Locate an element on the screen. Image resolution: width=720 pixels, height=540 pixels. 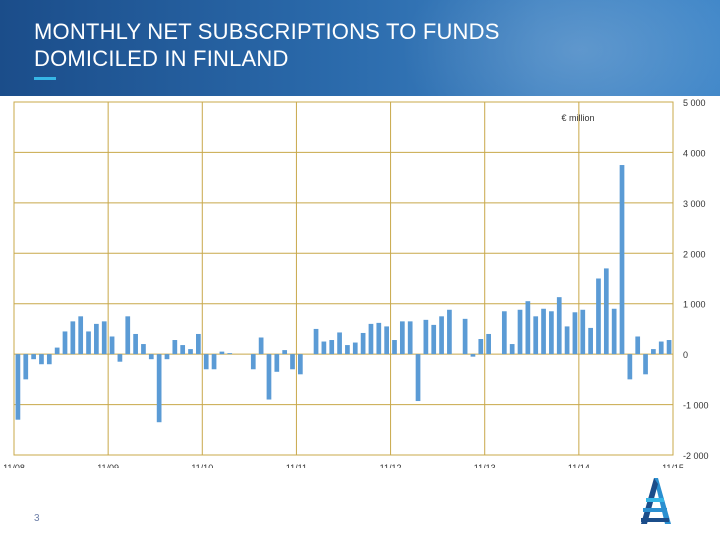
x-tick-label: 11/13 is located at coordinates (485, 465).